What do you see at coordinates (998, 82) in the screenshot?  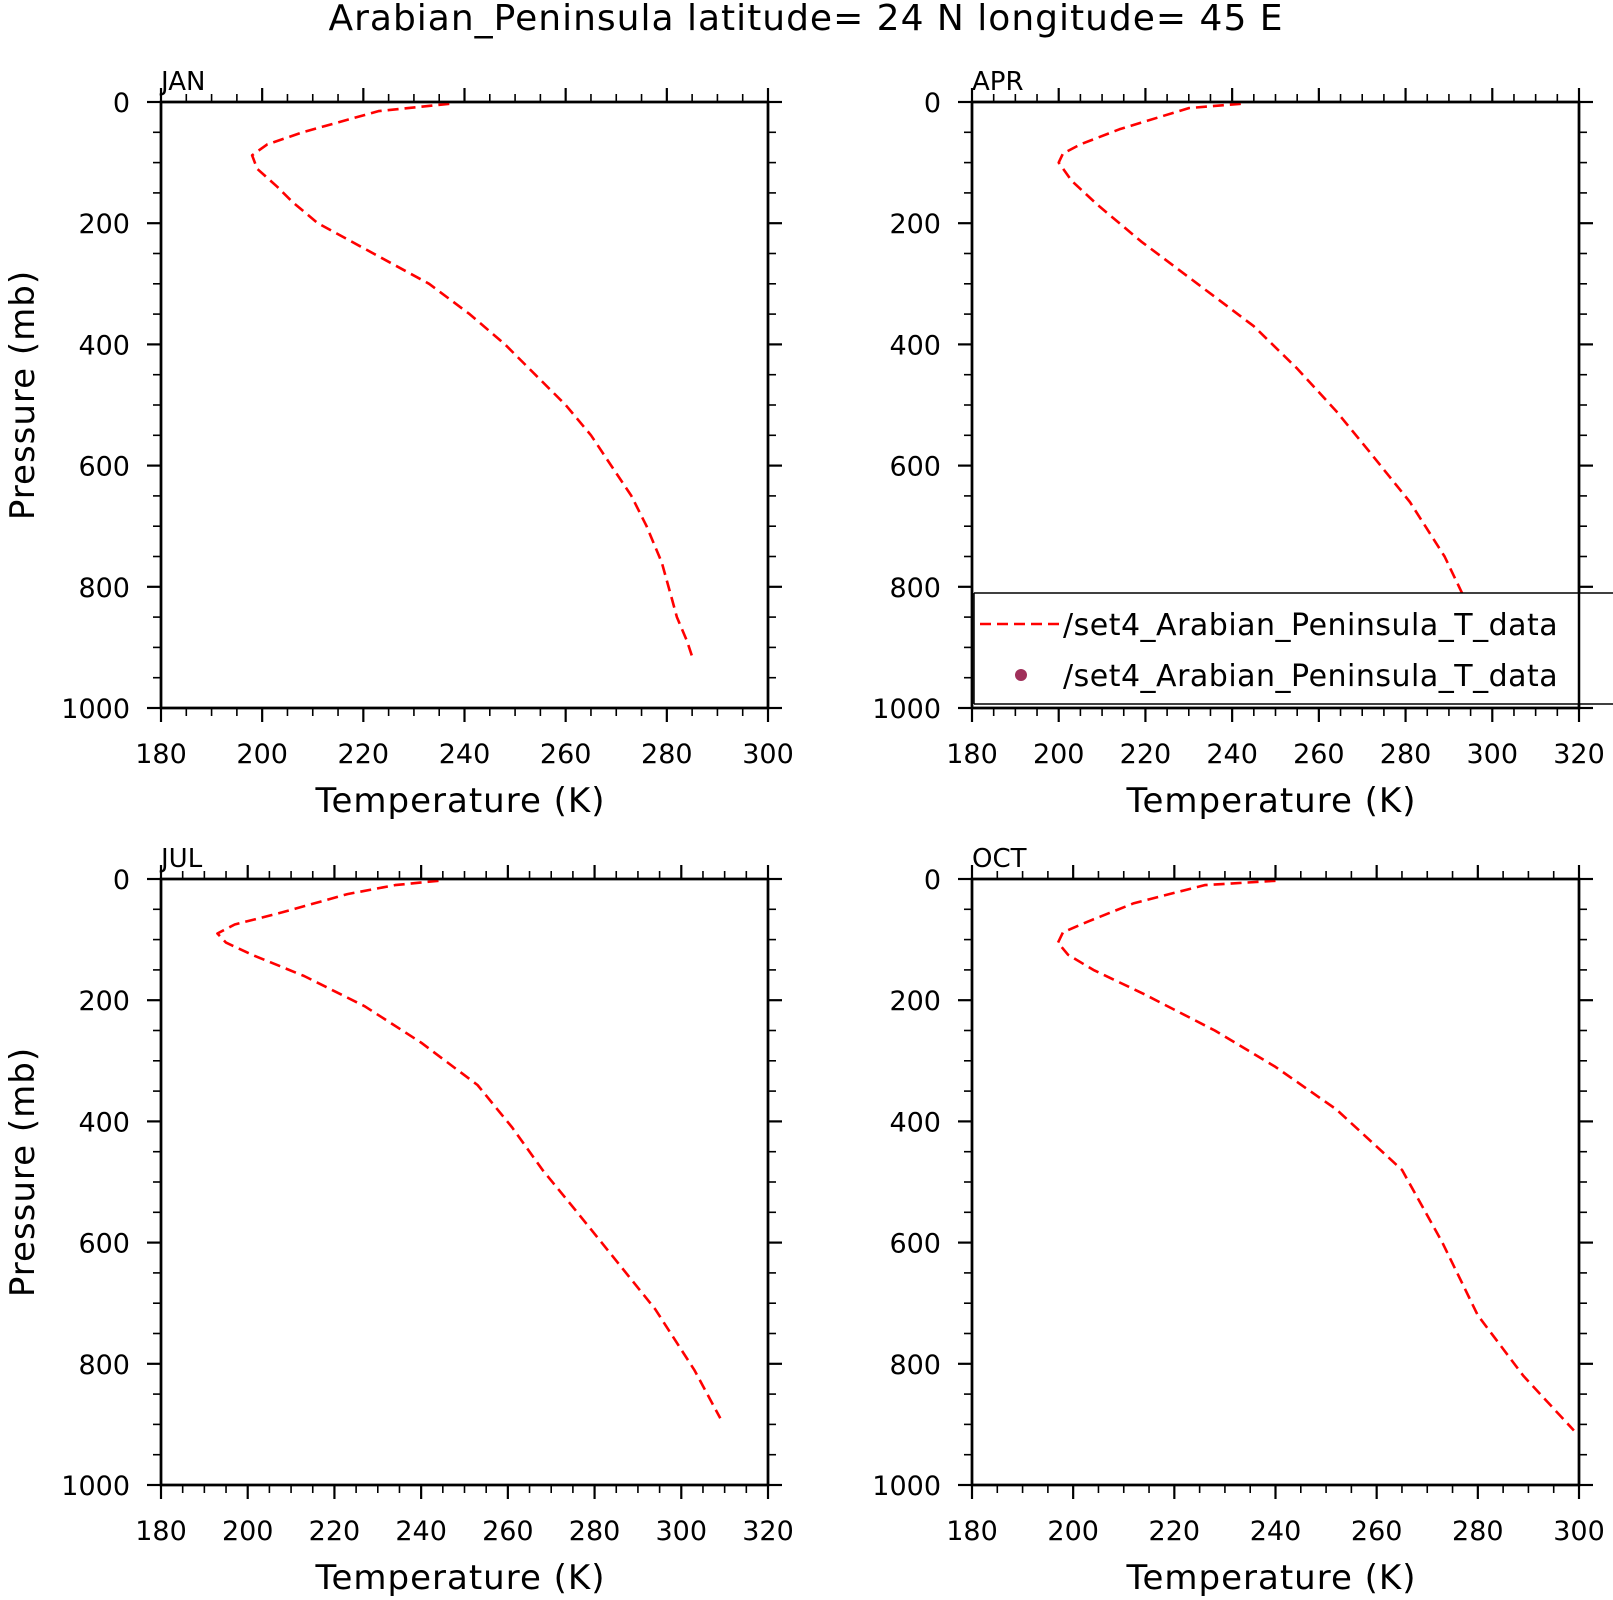 I see `panel-label: APR` at bounding box center [998, 82].